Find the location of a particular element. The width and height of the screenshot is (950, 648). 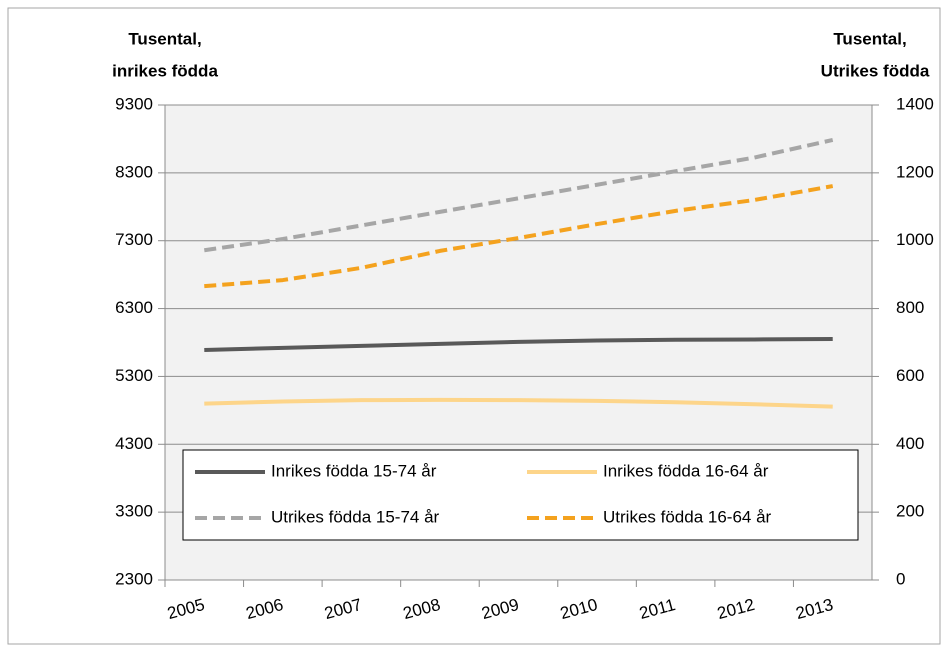

y-tick-label: 9300 is located at coordinates (134, 103).